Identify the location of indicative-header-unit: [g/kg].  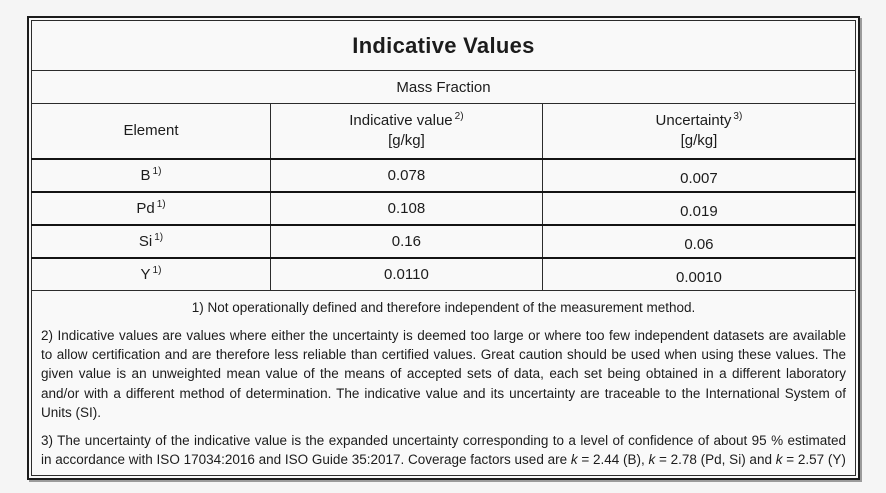
(406, 140).